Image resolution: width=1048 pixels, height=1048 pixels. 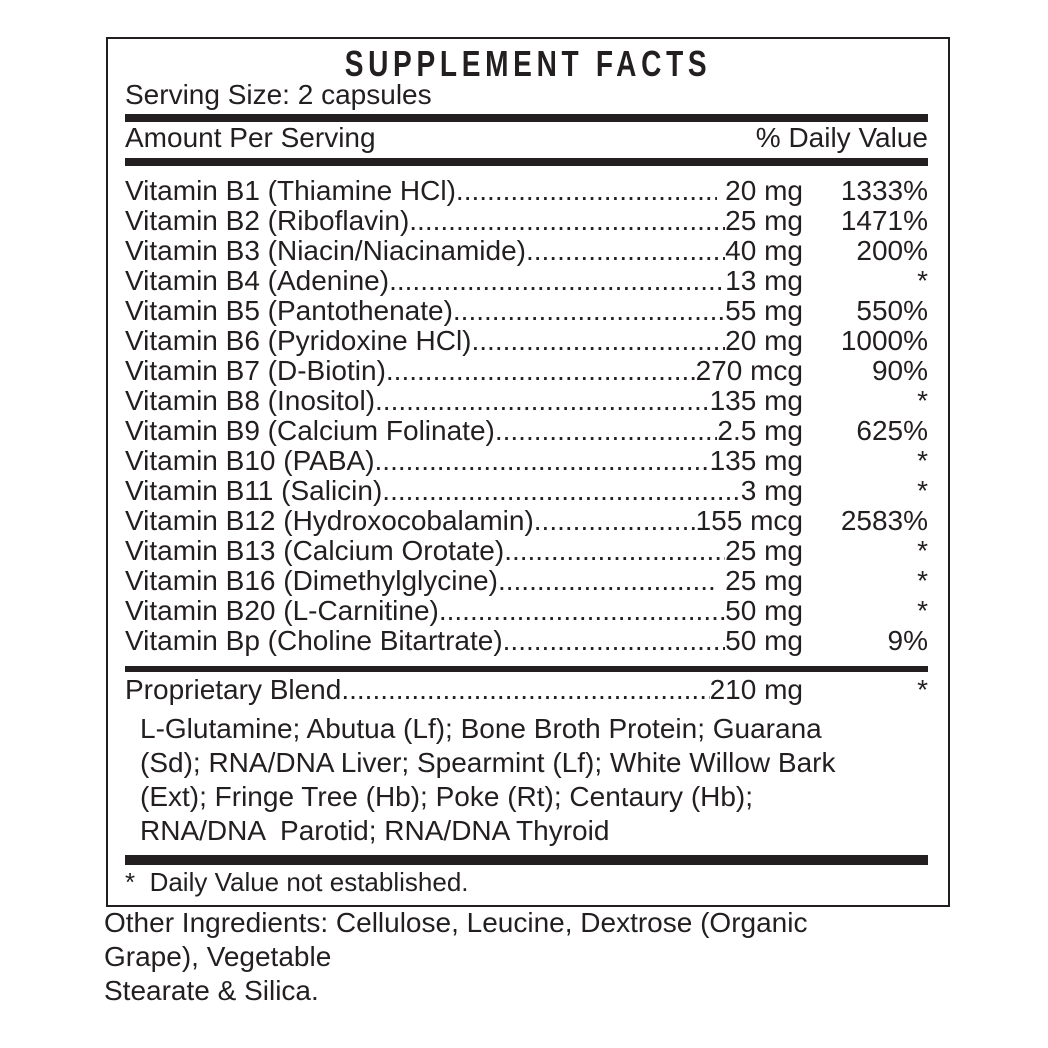 What do you see at coordinates (764, 250) in the screenshot?
I see `nutrient-amount: 40 mg` at bounding box center [764, 250].